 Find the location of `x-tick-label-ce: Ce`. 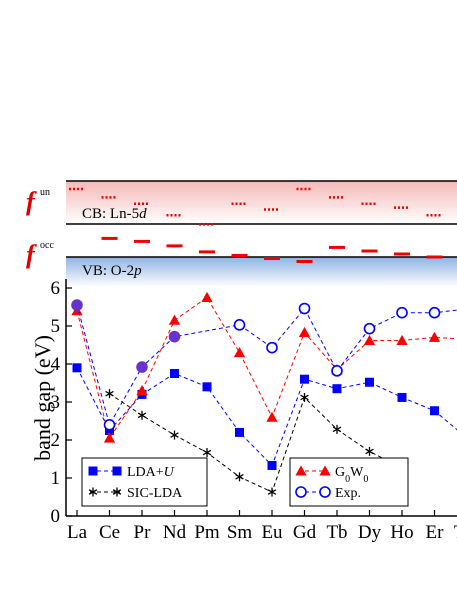

x-tick-label-ce: Ce is located at coordinates (109, 532).